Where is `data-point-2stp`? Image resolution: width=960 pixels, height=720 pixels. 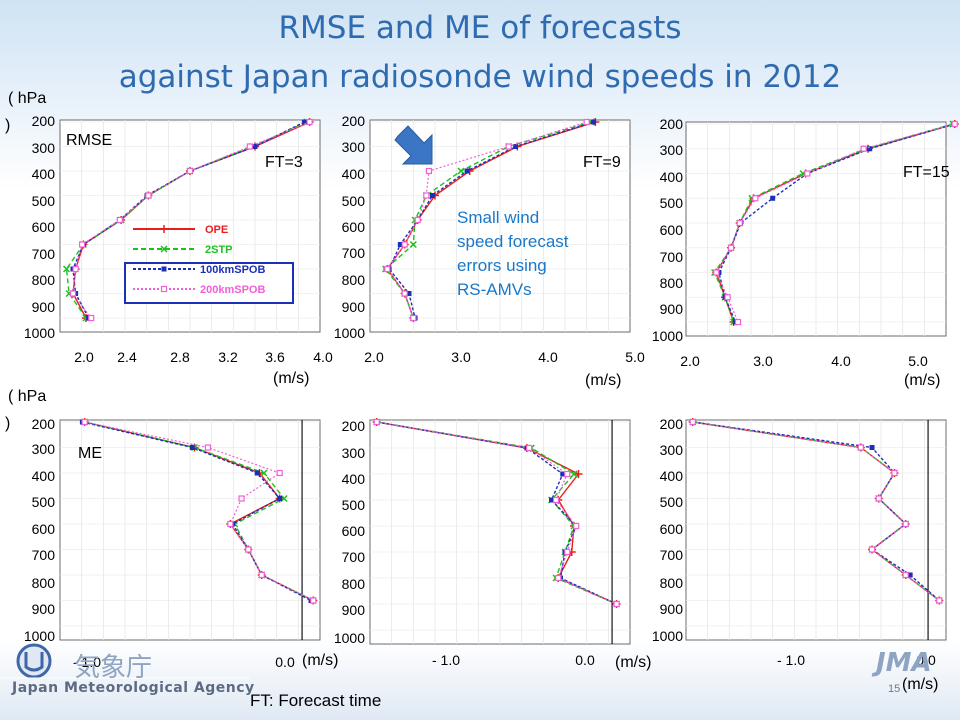 data-point-2stp is located at coordinates (461, 171).